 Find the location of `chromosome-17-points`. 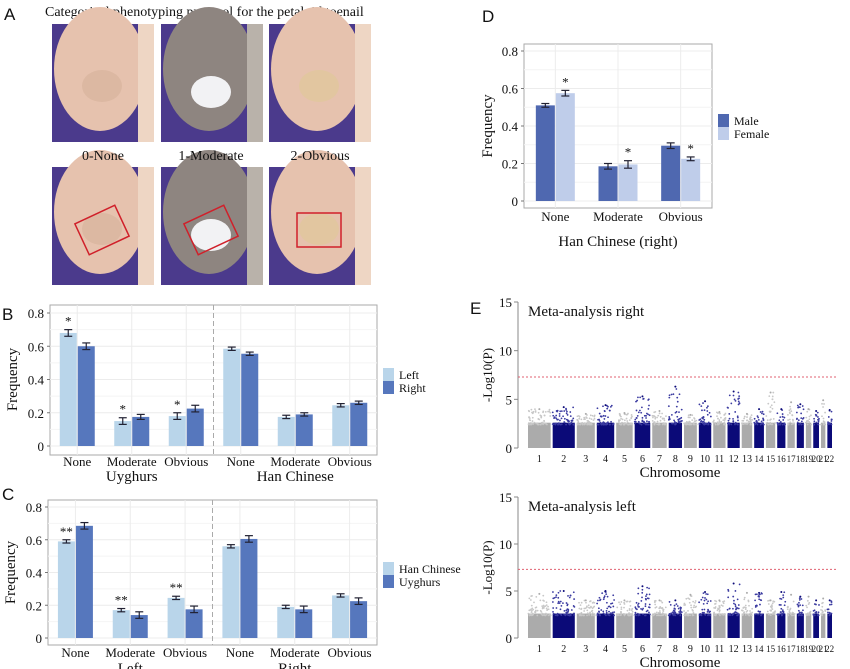

chromosome-17-points is located at coordinates (791, 424).